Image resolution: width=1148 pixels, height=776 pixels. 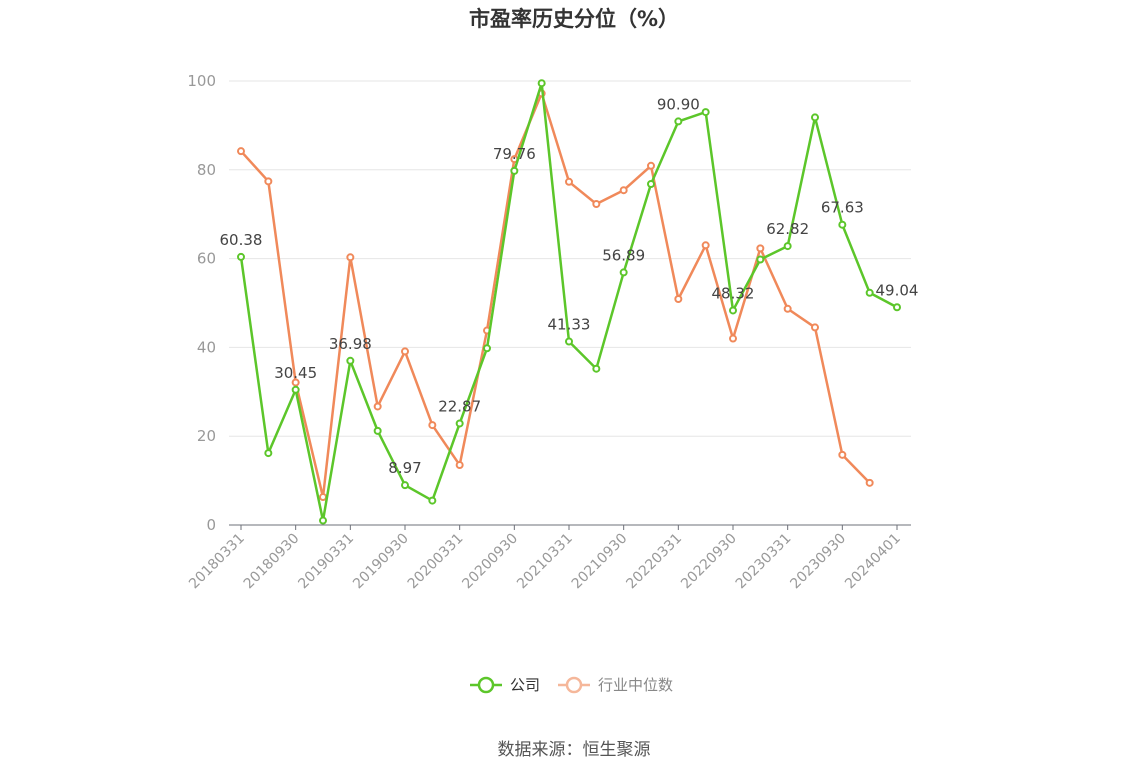 What do you see at coordinates (569, 324) in the screenshot?
I see `data-label: 41.33` at bounding box center [569, 324].